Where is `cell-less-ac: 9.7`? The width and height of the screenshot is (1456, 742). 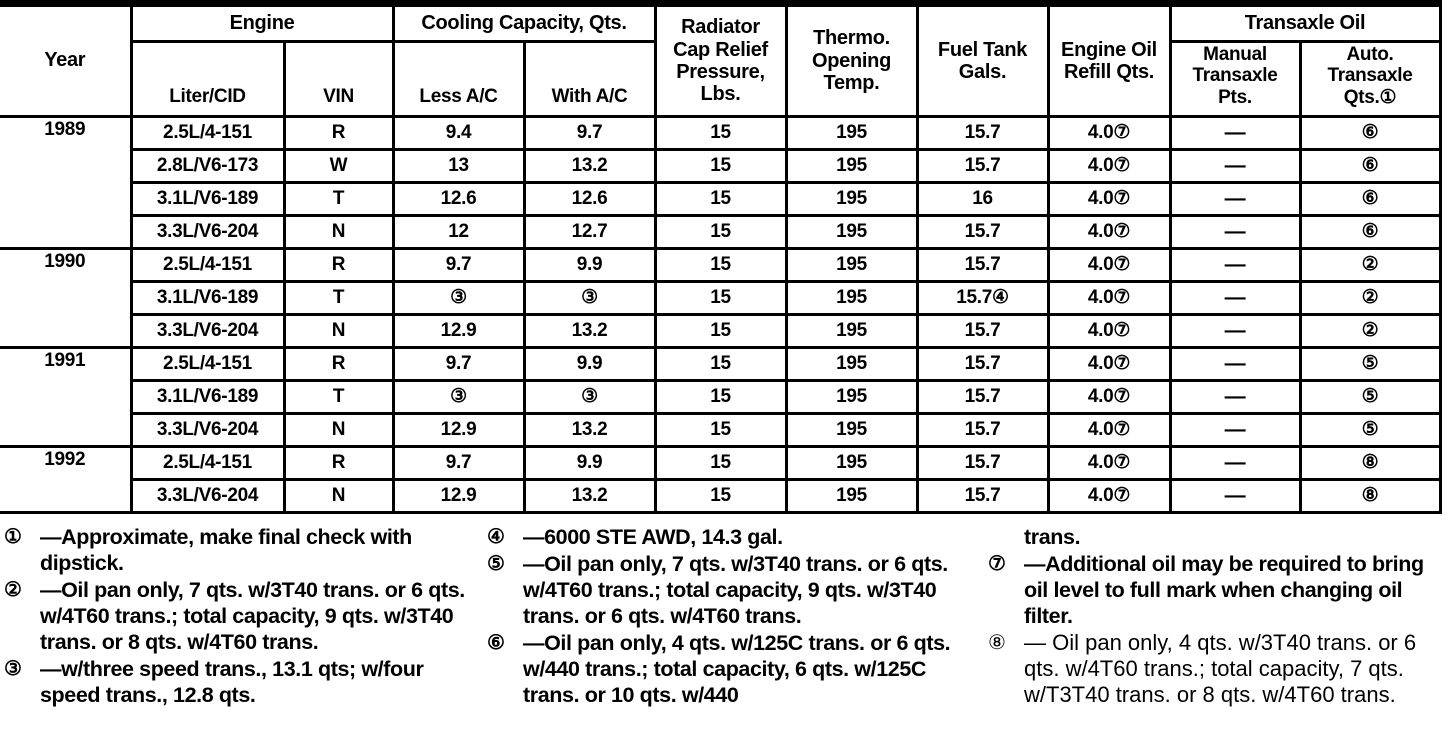 cell-less-ac: 9.7 is located at coordinates (458, 264).